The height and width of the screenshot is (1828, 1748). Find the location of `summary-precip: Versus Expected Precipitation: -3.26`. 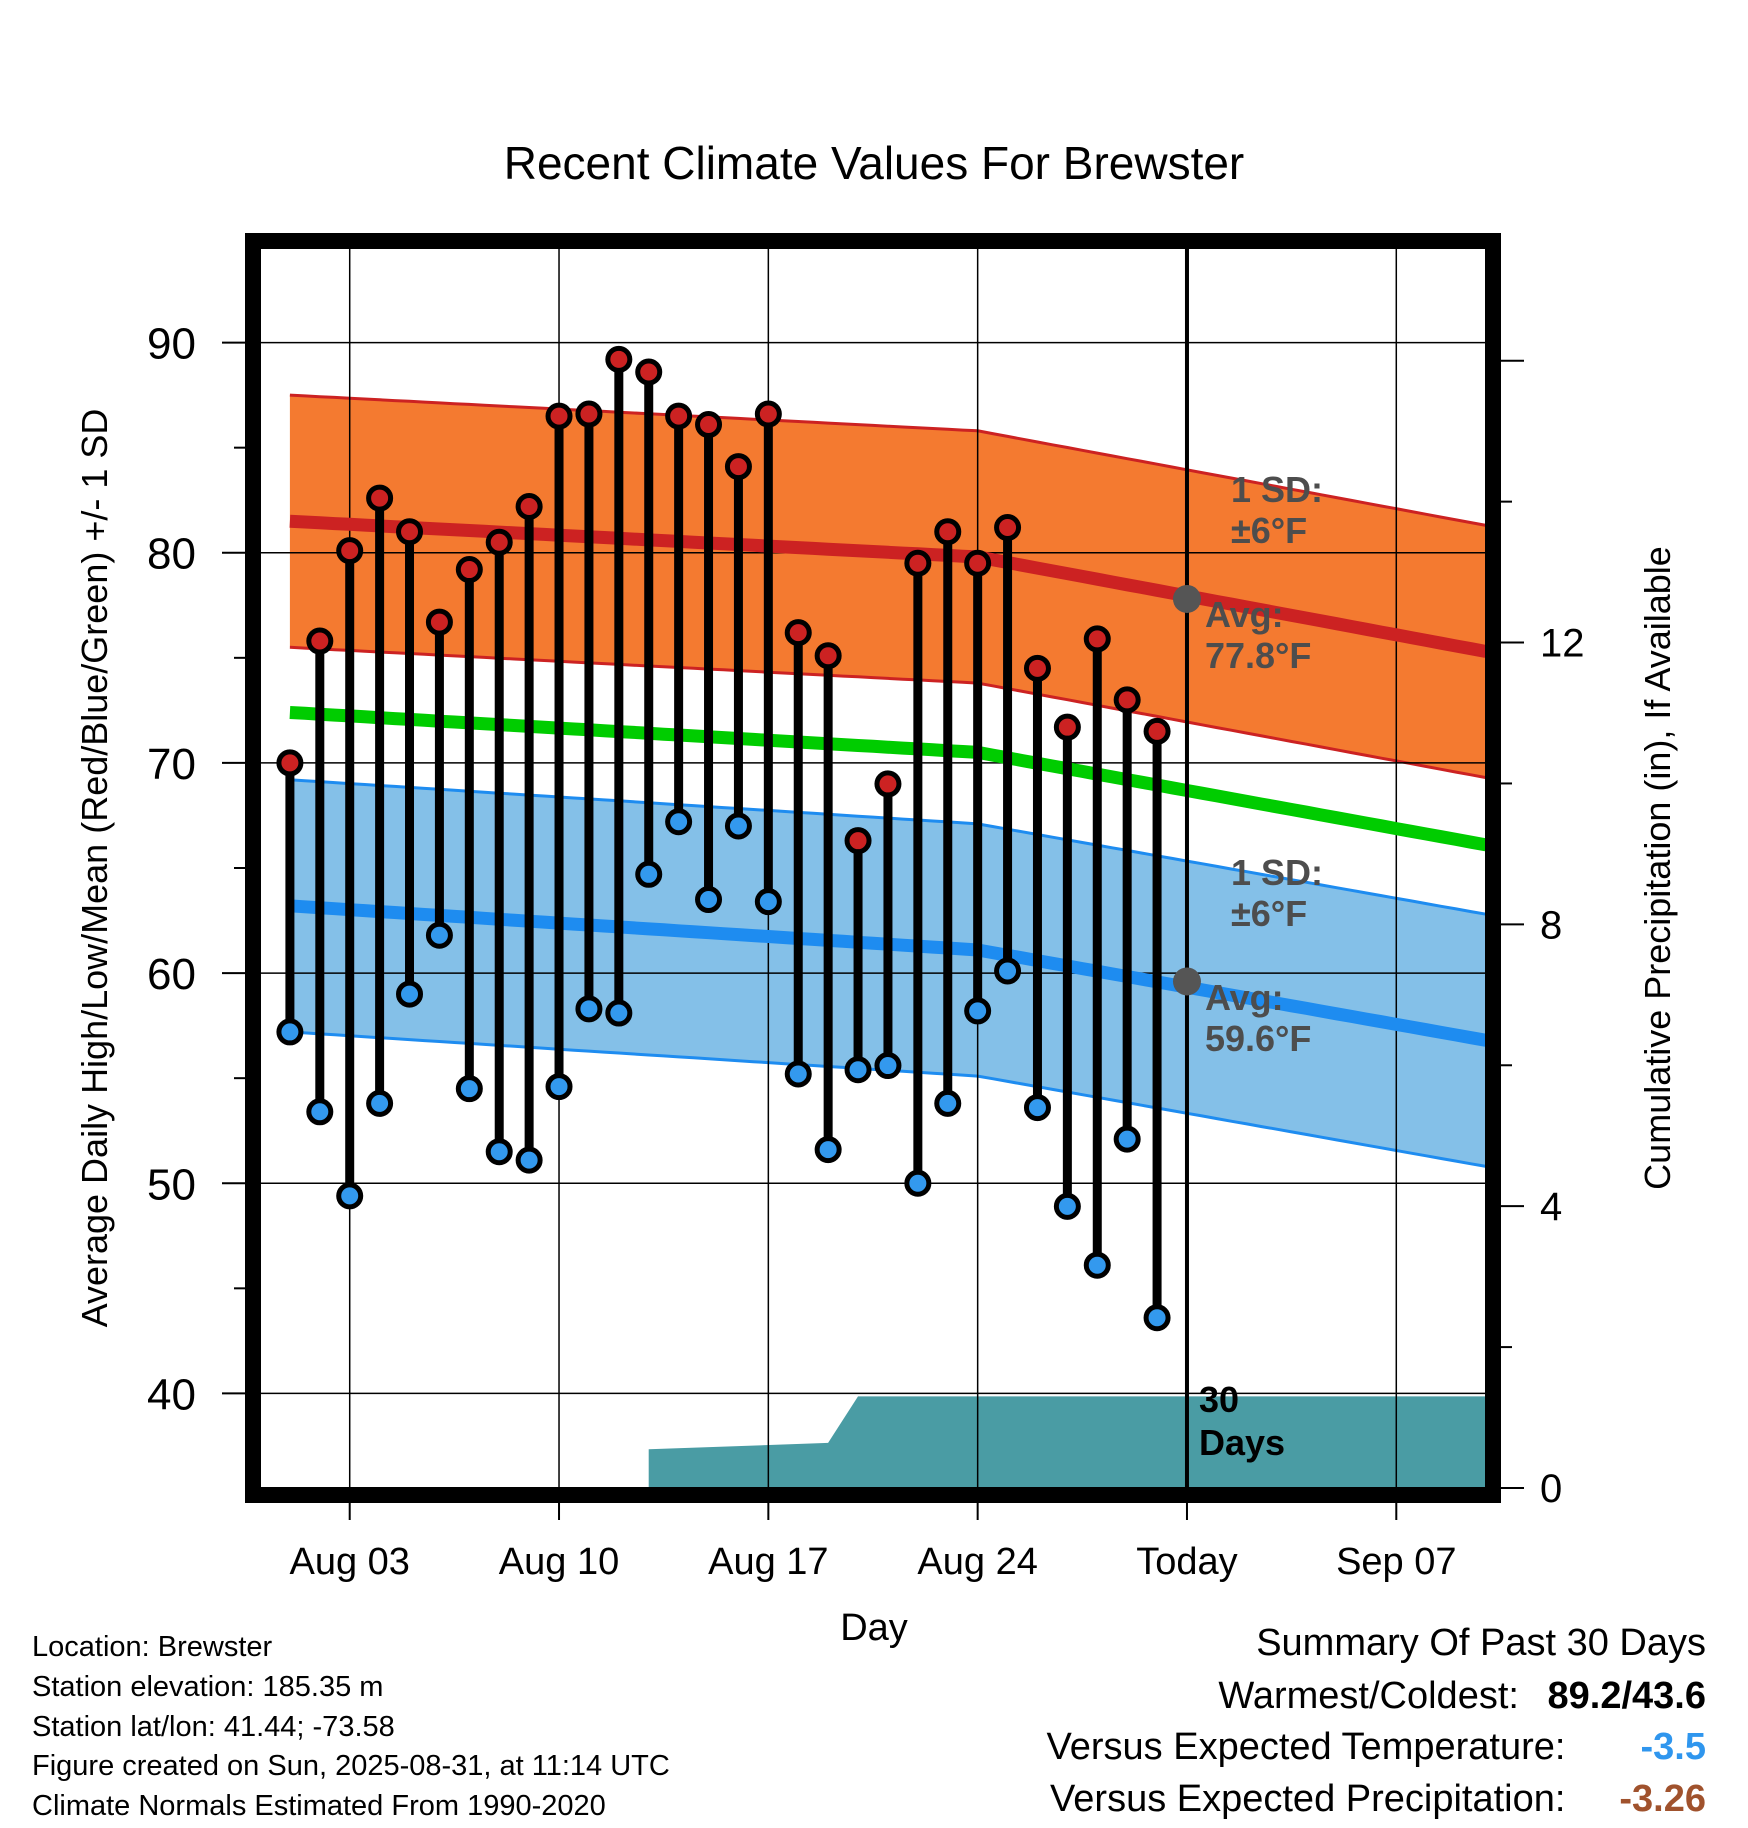

summary-precip: Versus Expected Precipitation: -3.26 is located at coordinates (1378, 1799).